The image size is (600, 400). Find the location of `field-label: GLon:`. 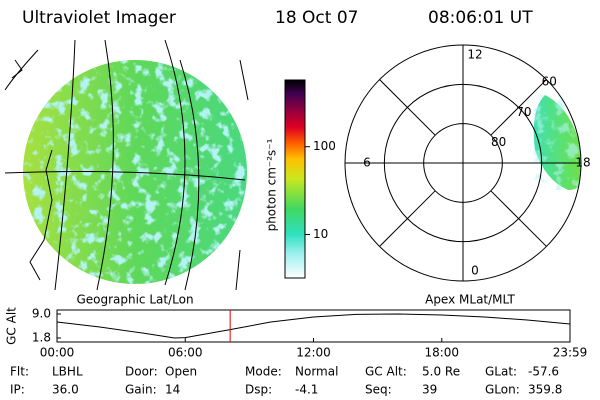

field-label: GLon: is located at coordinates (502, 390).